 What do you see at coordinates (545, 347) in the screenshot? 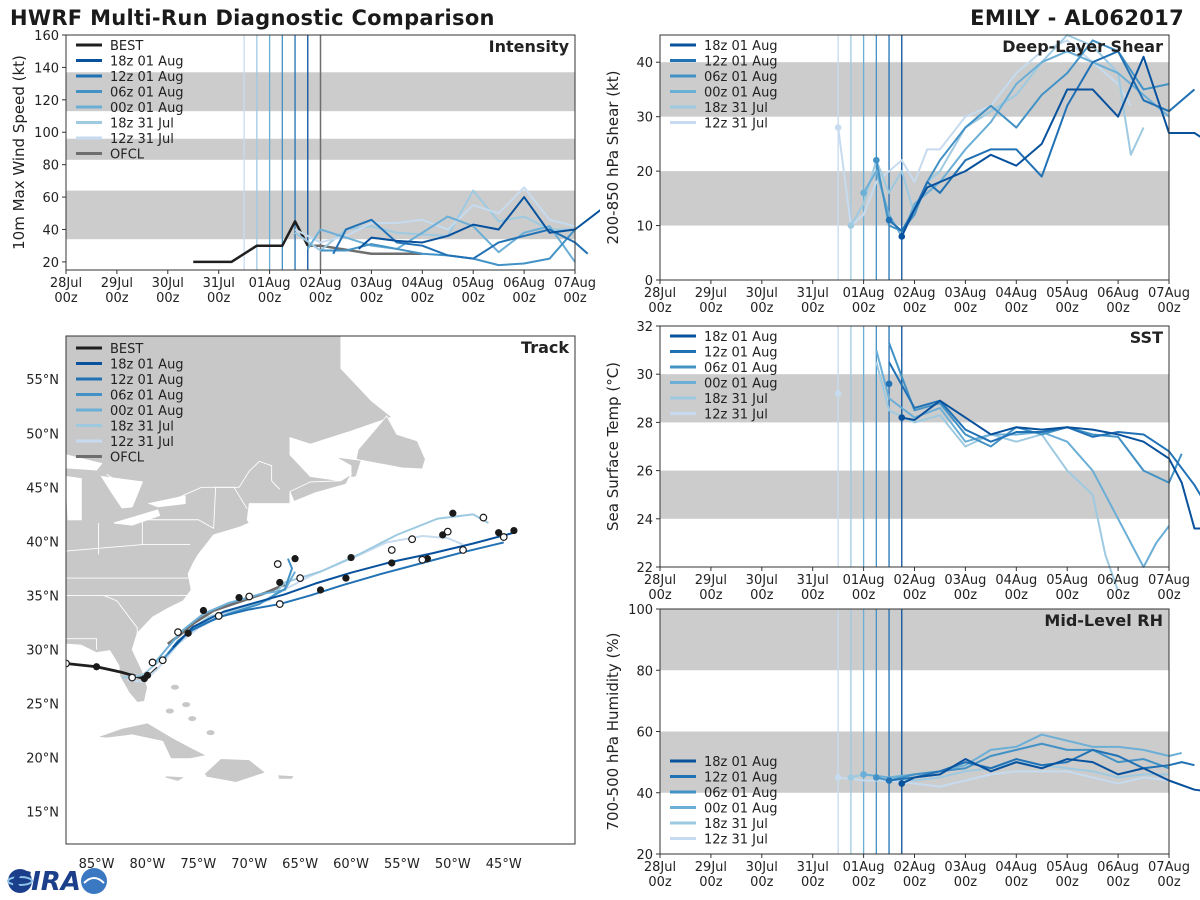
I see `panel-title: Track` at bounding box center [545, 347].